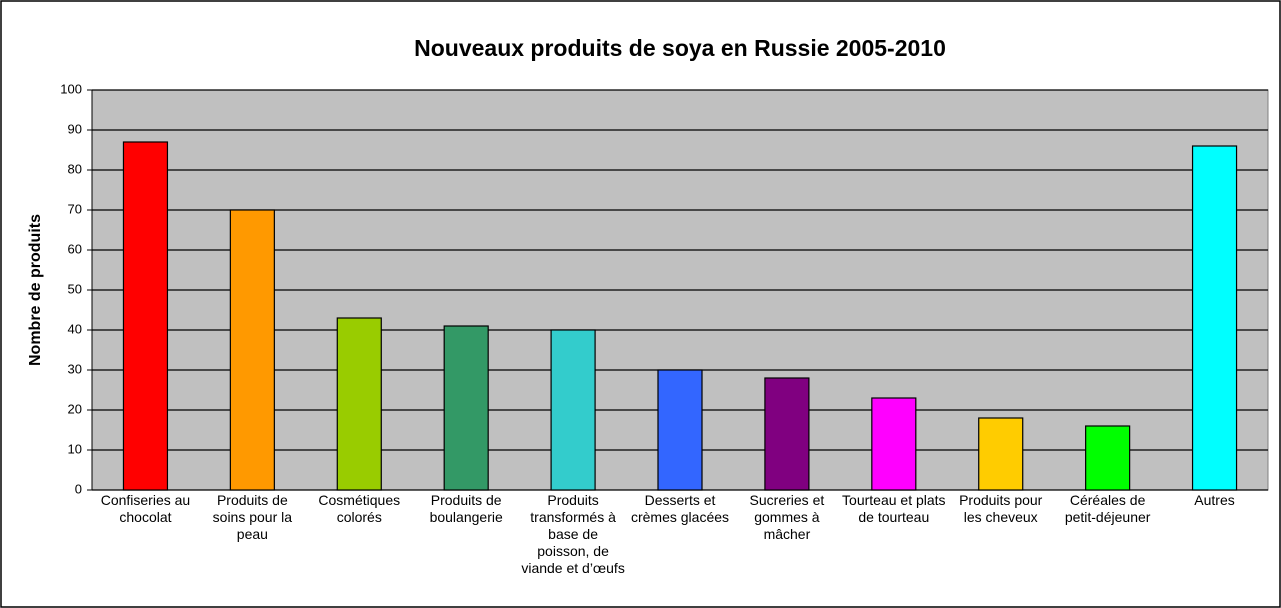  What do you see at coordinates (466, 508) in the screenshot?
I see `x-tick-label: Produits de boulangerie` at bounding box center [466, 508].